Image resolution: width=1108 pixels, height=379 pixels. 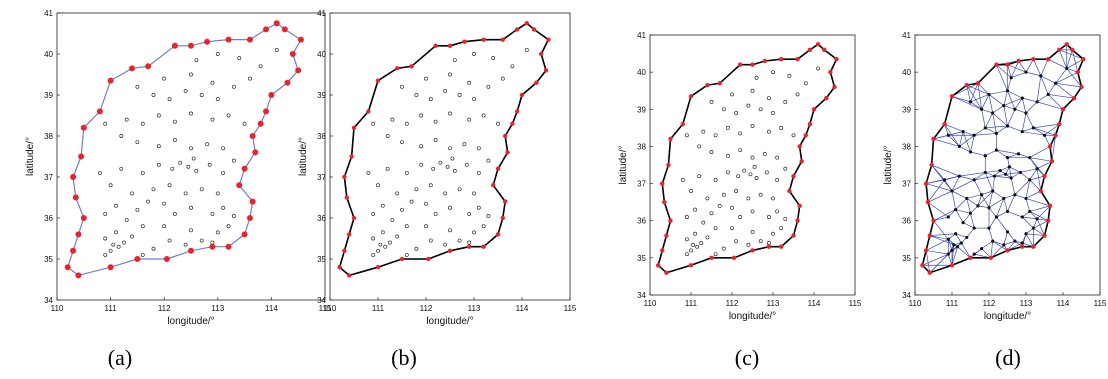 What do you see at coordinates (325, 308) in the screenshot?
I see `x-tick-label: 115` at bounding box center [325, 308].